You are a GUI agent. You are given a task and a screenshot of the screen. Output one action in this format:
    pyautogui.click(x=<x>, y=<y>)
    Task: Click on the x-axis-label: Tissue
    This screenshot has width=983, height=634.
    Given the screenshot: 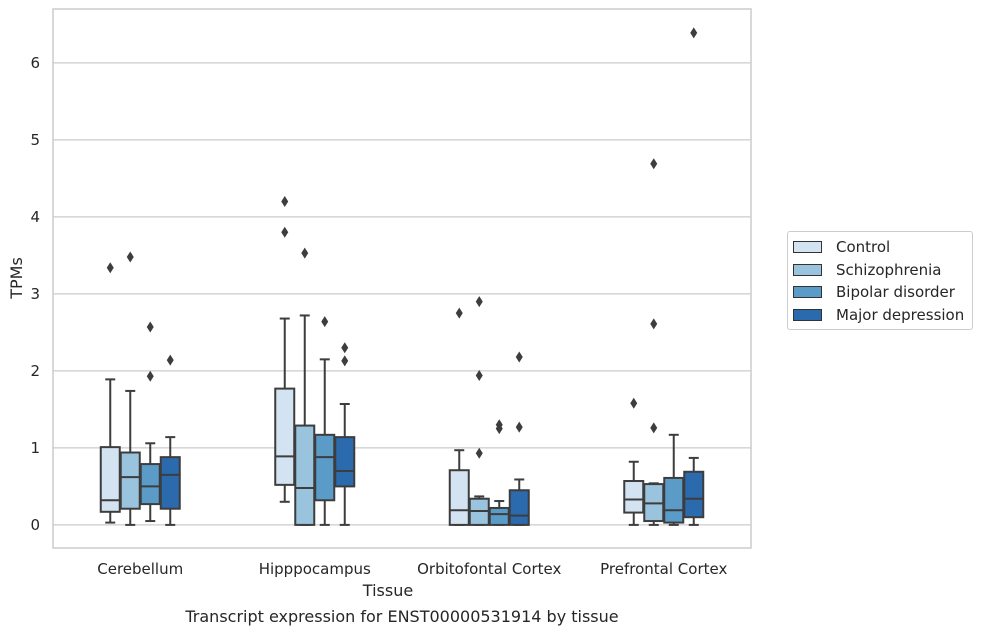 What is the action you would take?
    pyautogui.click(x=387, y=590)
    